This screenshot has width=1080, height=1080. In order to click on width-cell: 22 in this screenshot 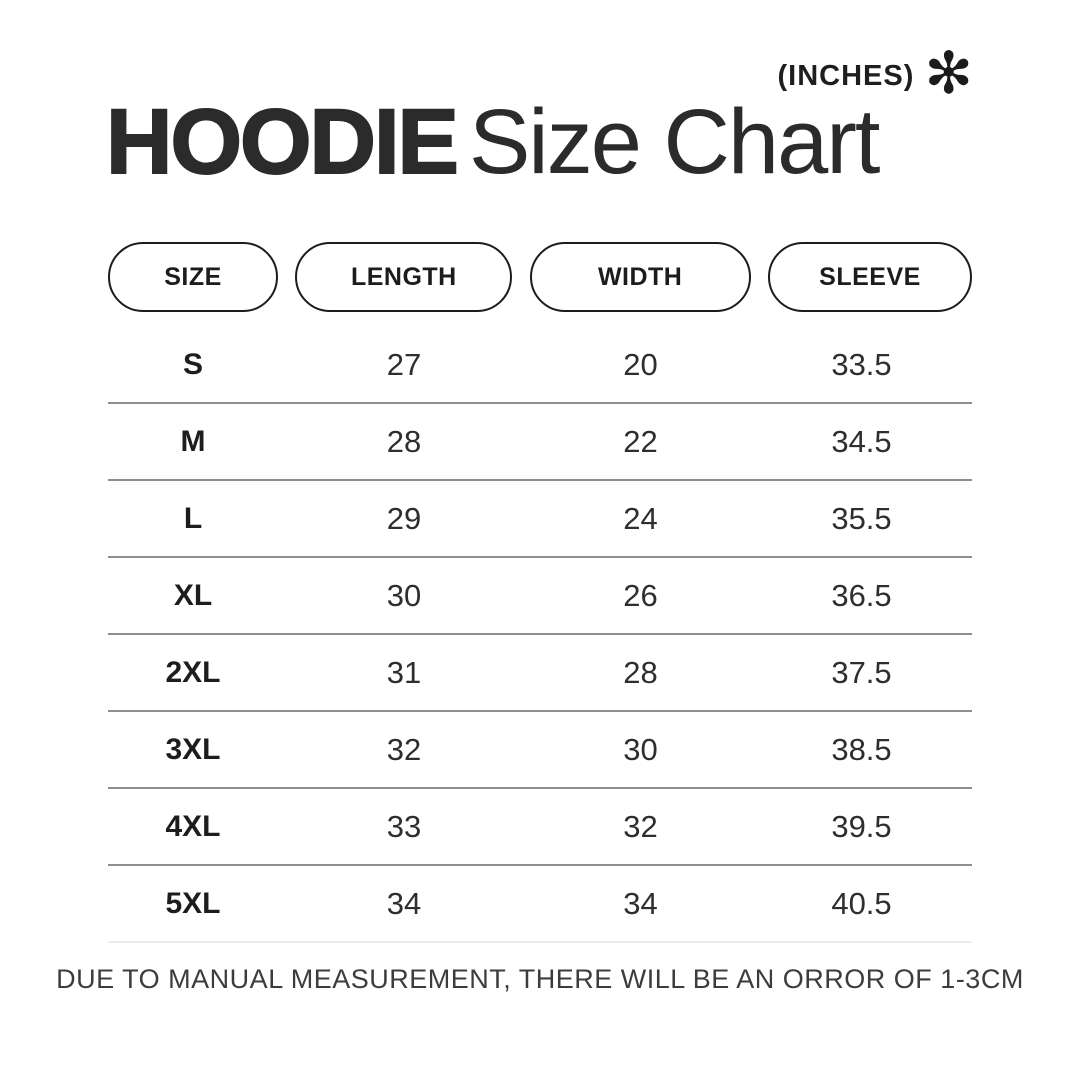, I will do `click(640, 441)`.